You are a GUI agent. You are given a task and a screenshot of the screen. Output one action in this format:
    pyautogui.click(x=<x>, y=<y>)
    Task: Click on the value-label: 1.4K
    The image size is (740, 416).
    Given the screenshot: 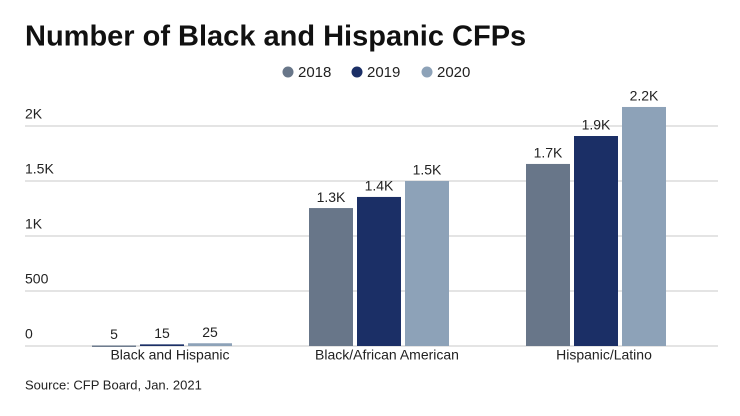 What is the action you would take?
    pyautogui.click(x=379, y=186)
    